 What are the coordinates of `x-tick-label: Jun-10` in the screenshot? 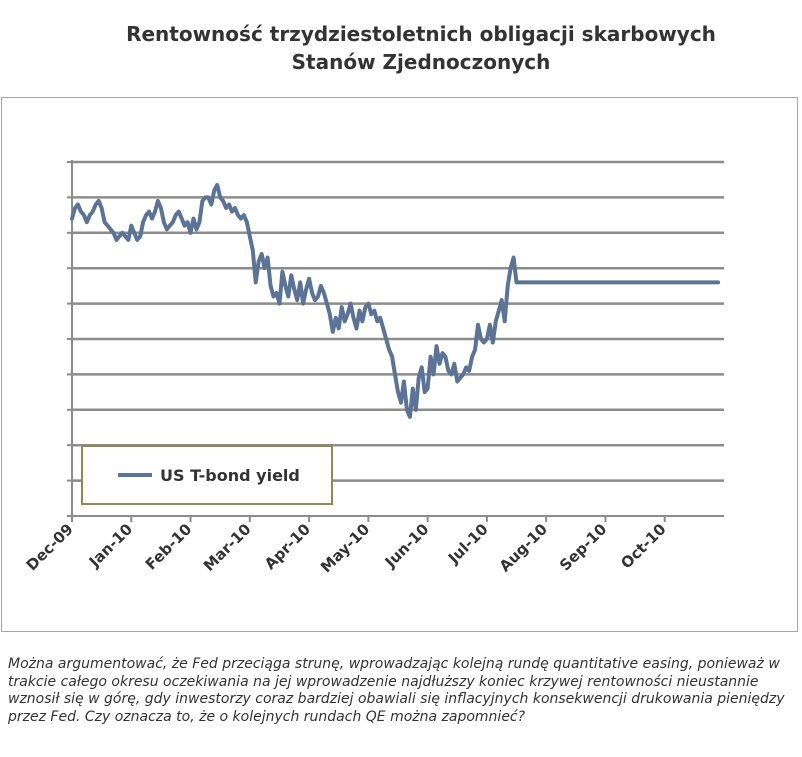 It's located at (407, 546).